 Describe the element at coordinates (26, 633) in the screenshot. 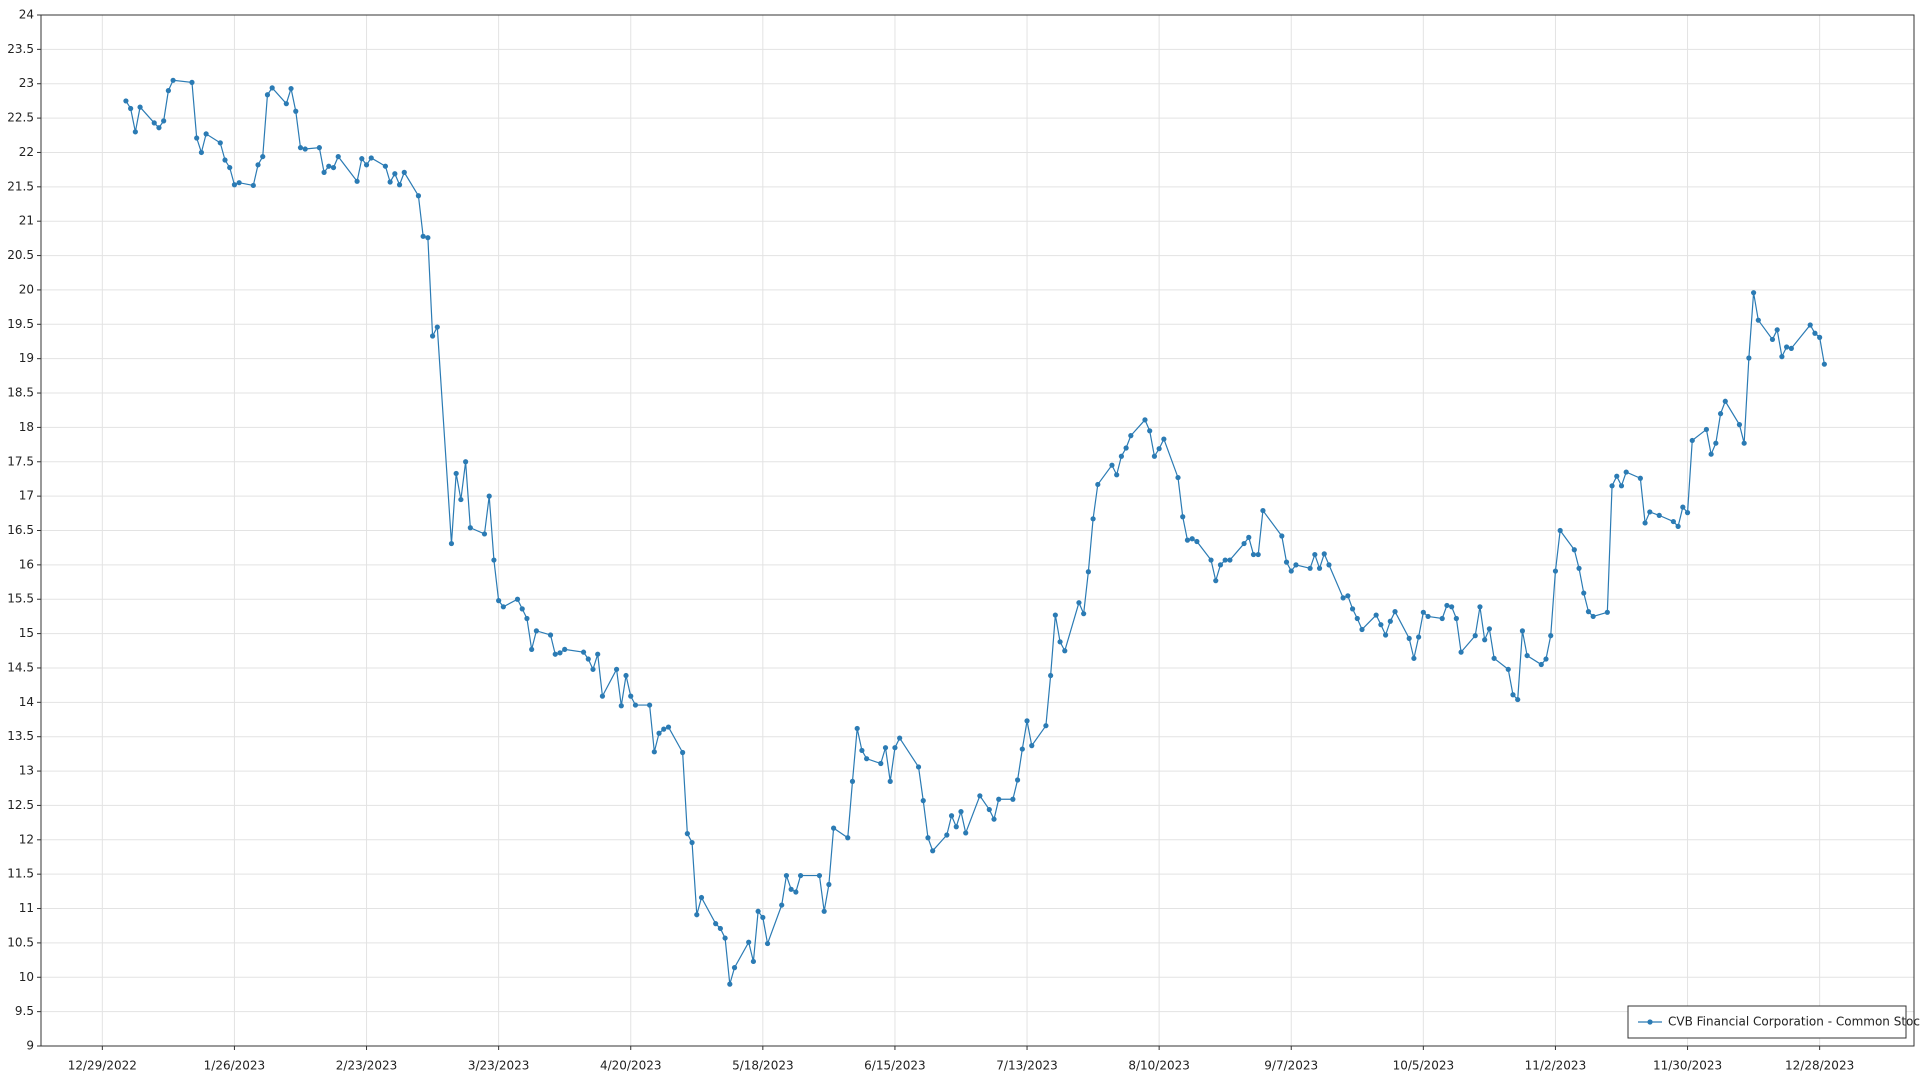

I see `y-tick-label: 15` at that location.